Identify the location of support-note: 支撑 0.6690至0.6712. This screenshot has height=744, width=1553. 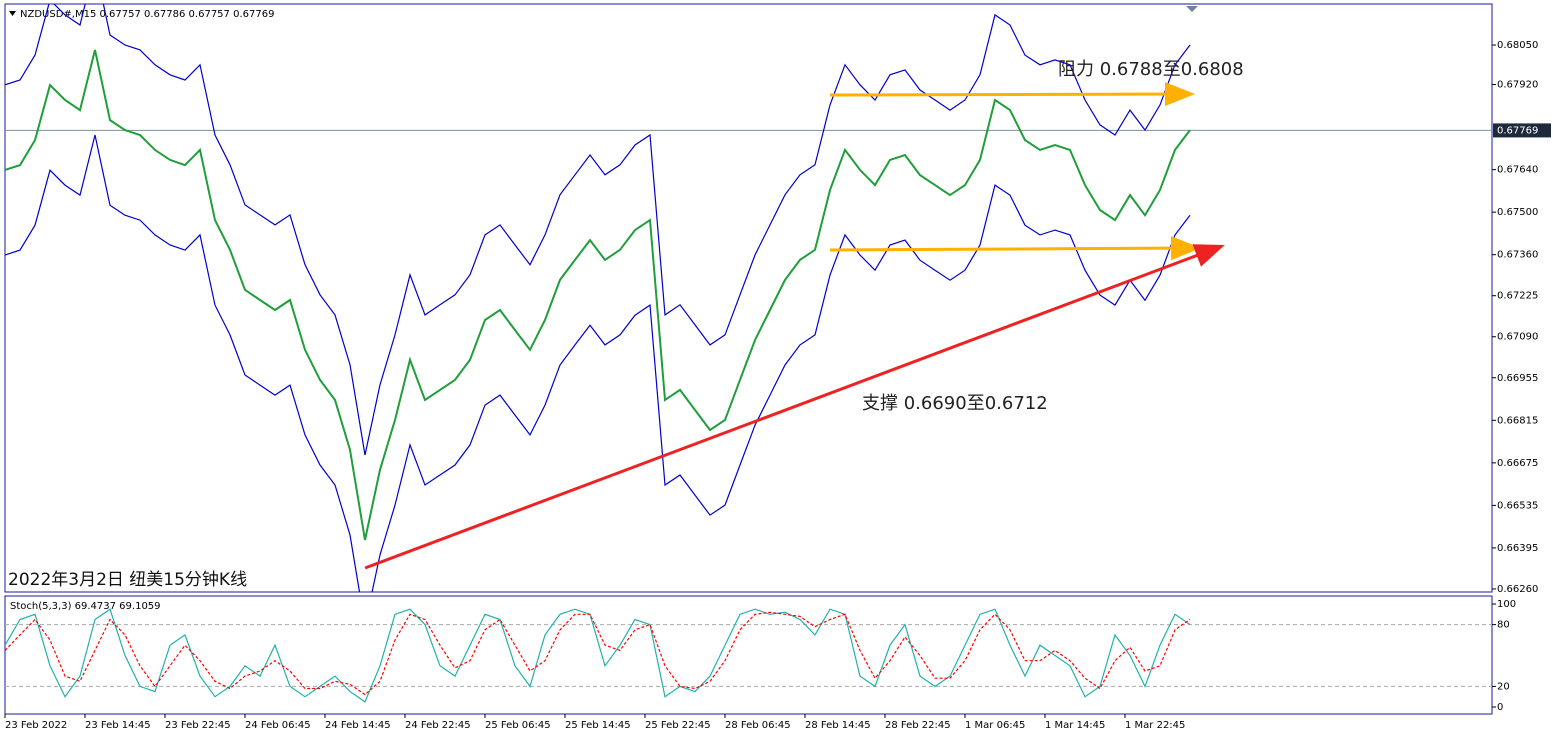
(955, 403).